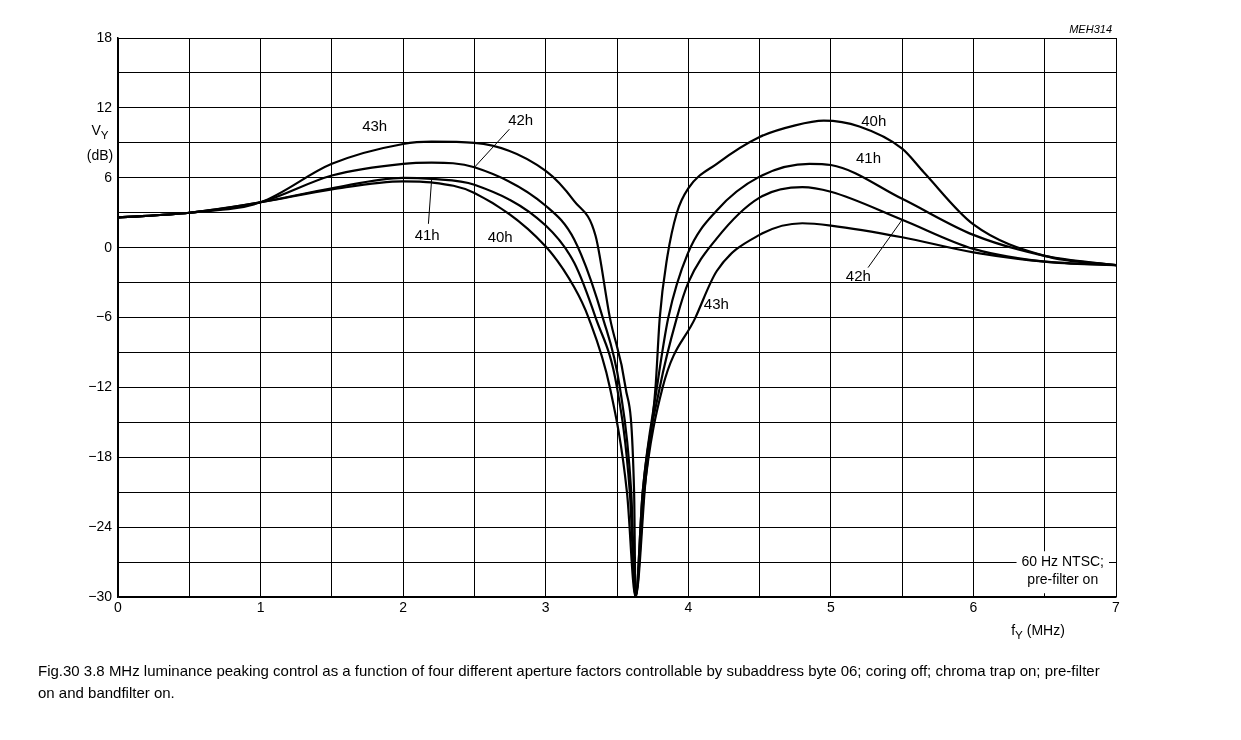  What do you see at coordinates (569, 682) in the screenshot?
I see `text: Fig.30 3.8 MHz luminance peaking control as a function of four different aperture factors controllable by subaddress byte 06; coring off; chroma trap on; pre-filter on and bandfilter on.` at bounding box center [569, 682].